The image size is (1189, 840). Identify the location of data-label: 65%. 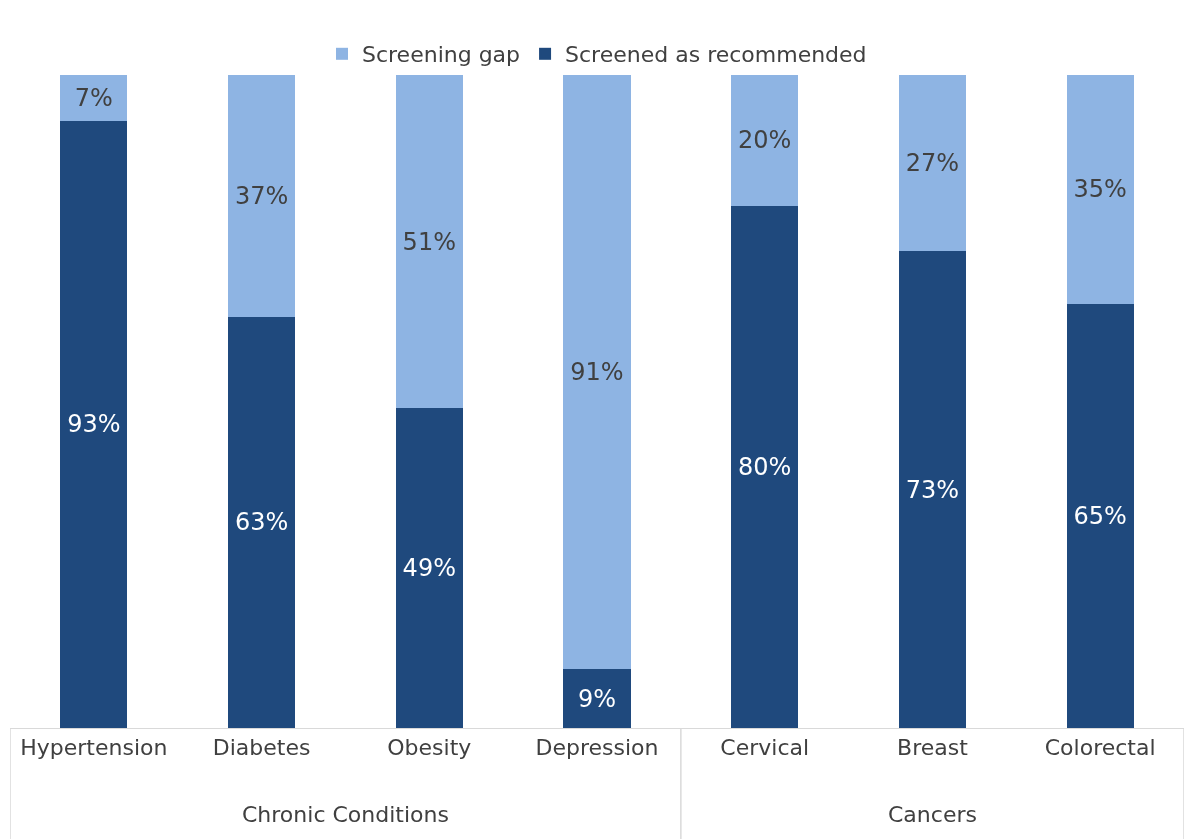
(1100, 515).